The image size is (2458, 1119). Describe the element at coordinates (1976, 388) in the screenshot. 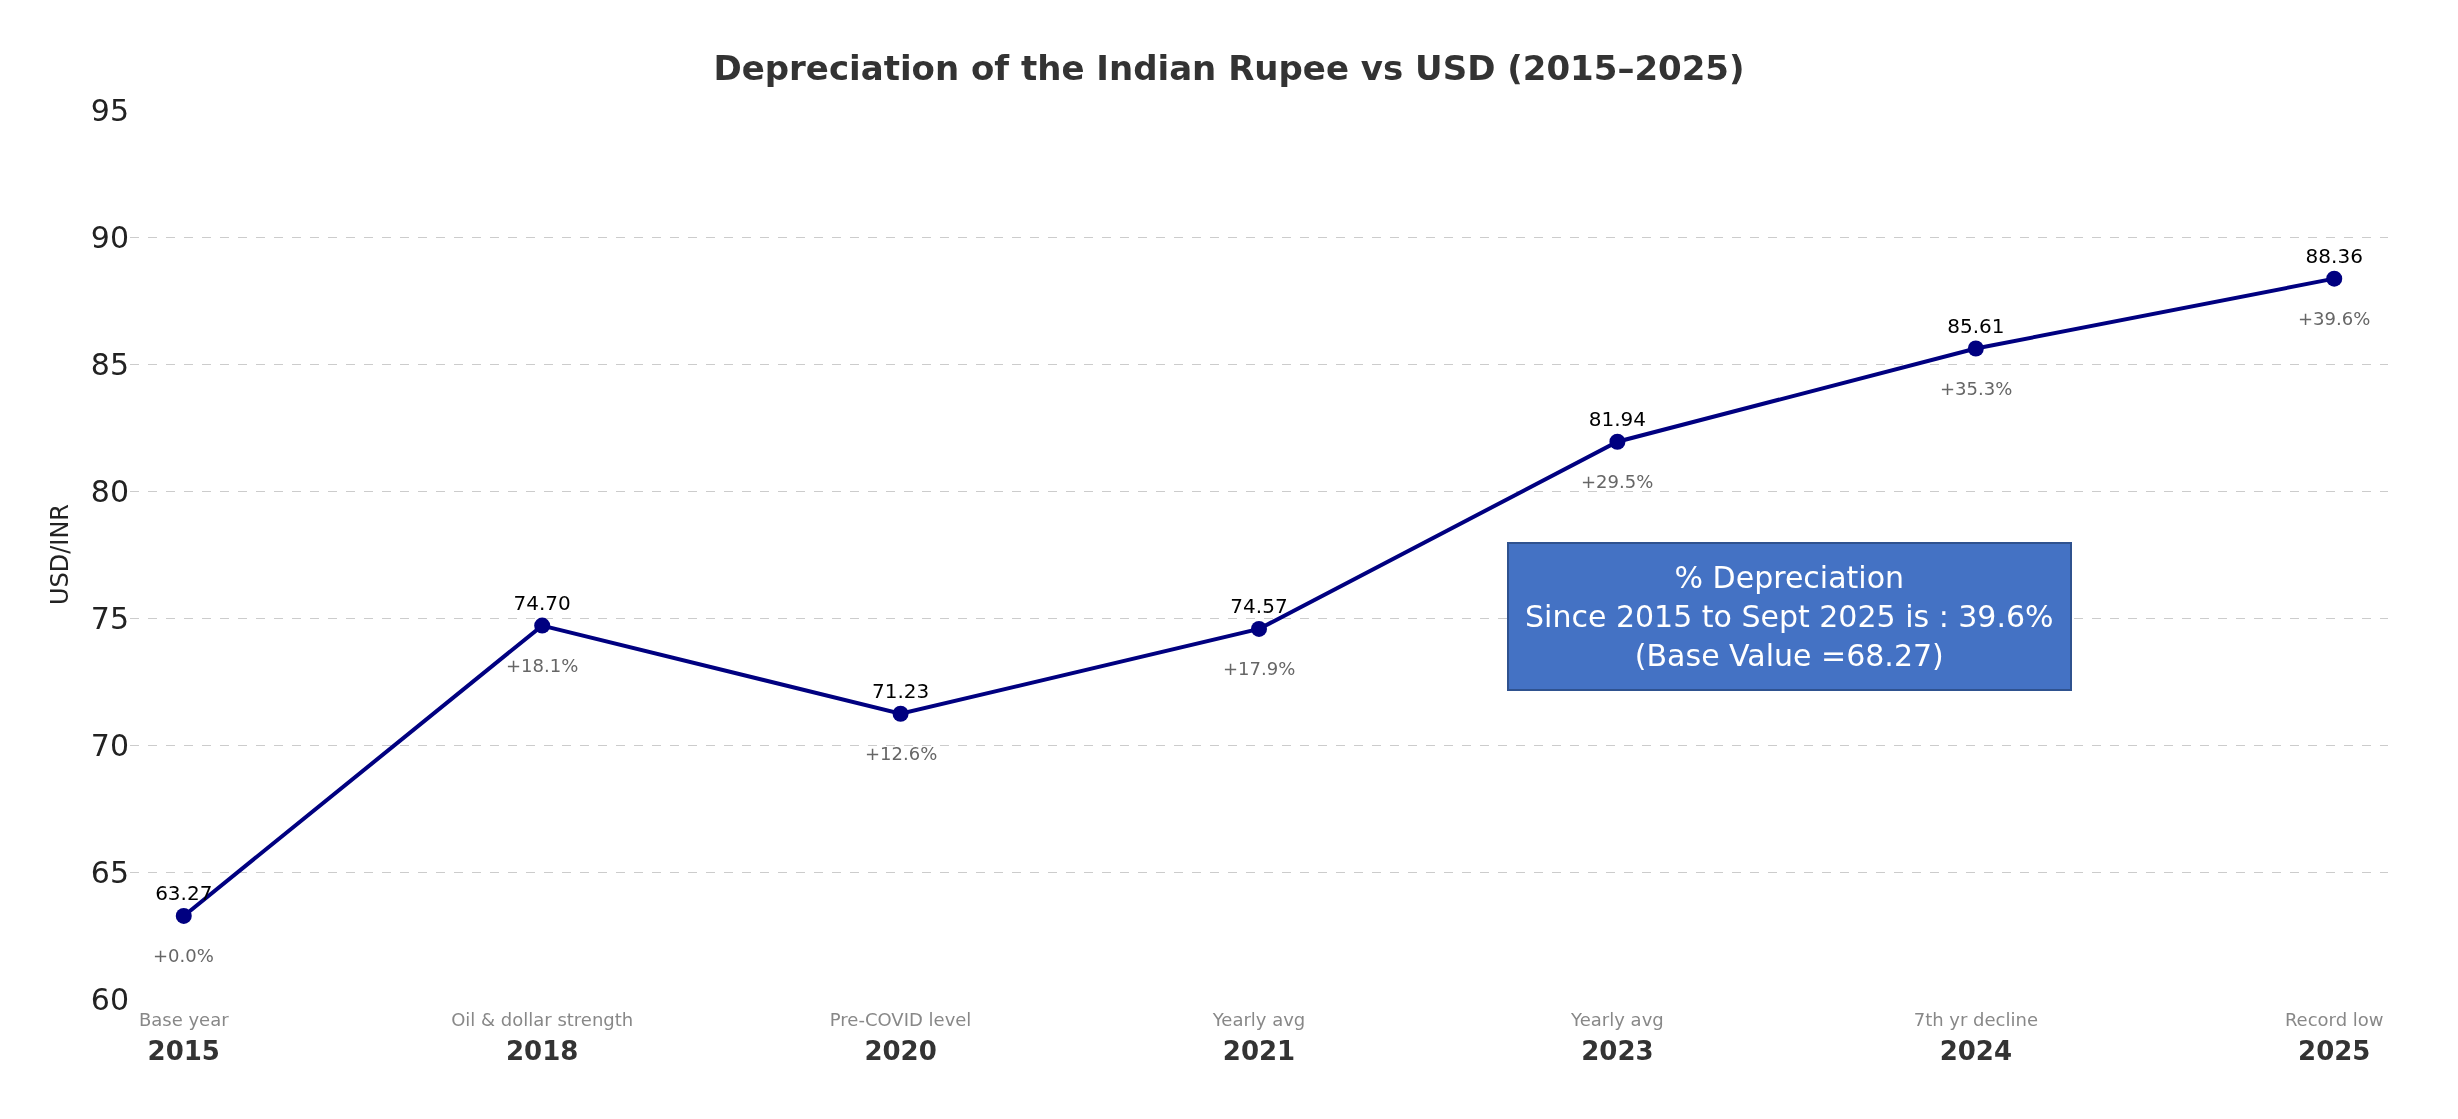

I see `annotation: +35.3%` at that location.